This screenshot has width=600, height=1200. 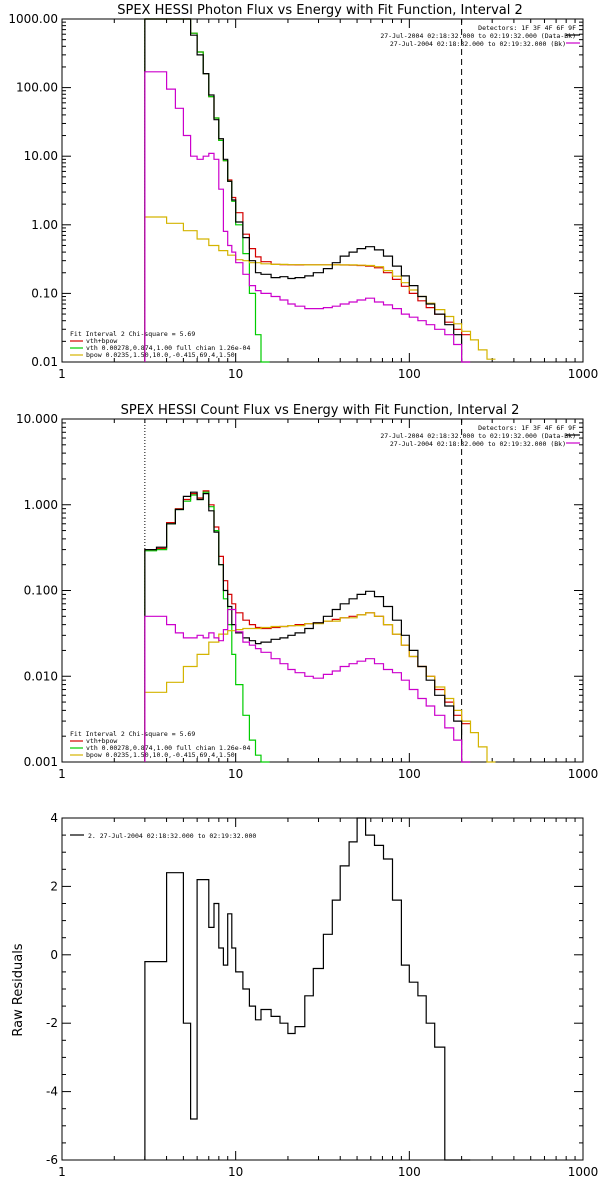 I want to click on count-ytick-label: 0.100, so click(x=41, y=591).